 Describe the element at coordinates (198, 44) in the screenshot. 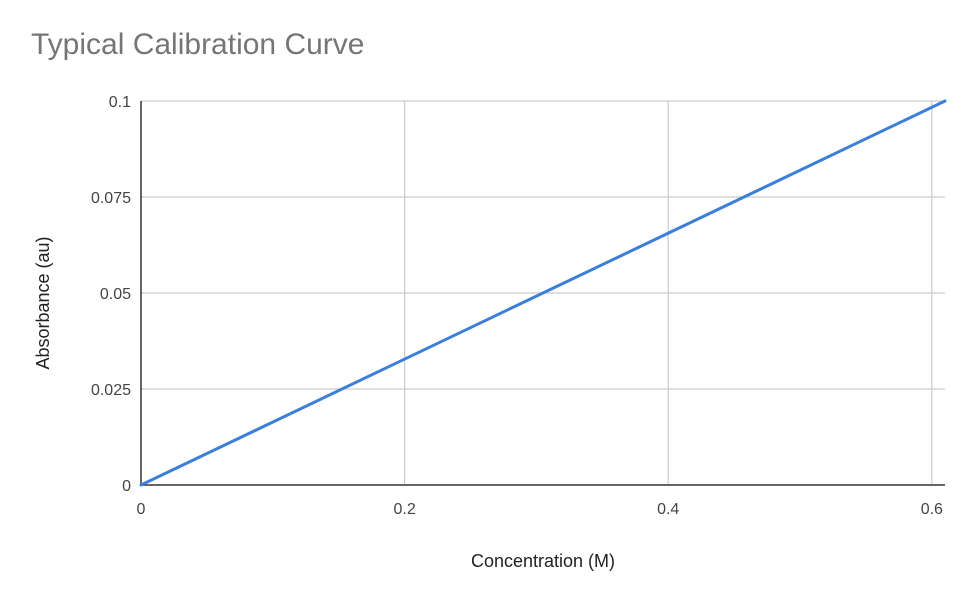

I see `chart-title: Typical Calibration Curve` at that location.